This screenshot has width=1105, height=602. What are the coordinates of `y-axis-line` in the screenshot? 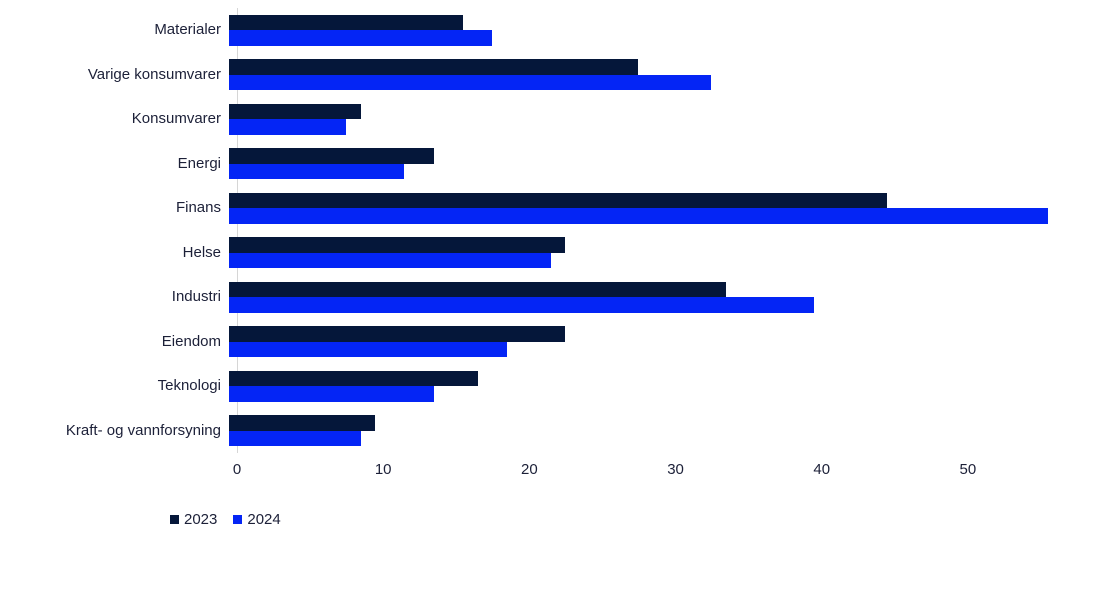 It's located at (237, 230).